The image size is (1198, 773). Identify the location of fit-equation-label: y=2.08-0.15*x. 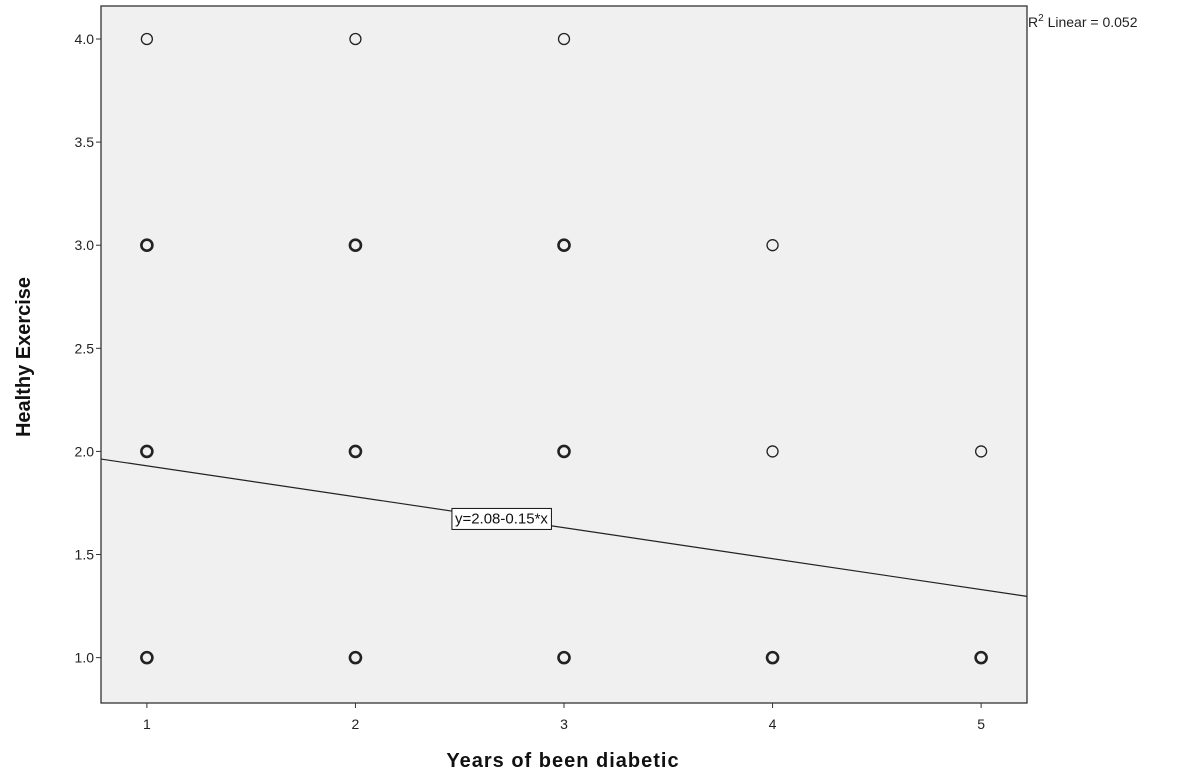
(501, 518).